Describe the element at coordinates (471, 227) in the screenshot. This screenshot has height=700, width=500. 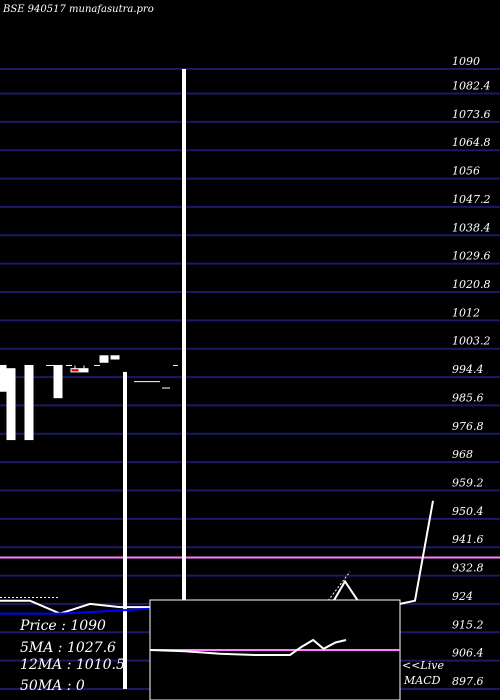
I see `y-tick-label: 1038.4` at that location.